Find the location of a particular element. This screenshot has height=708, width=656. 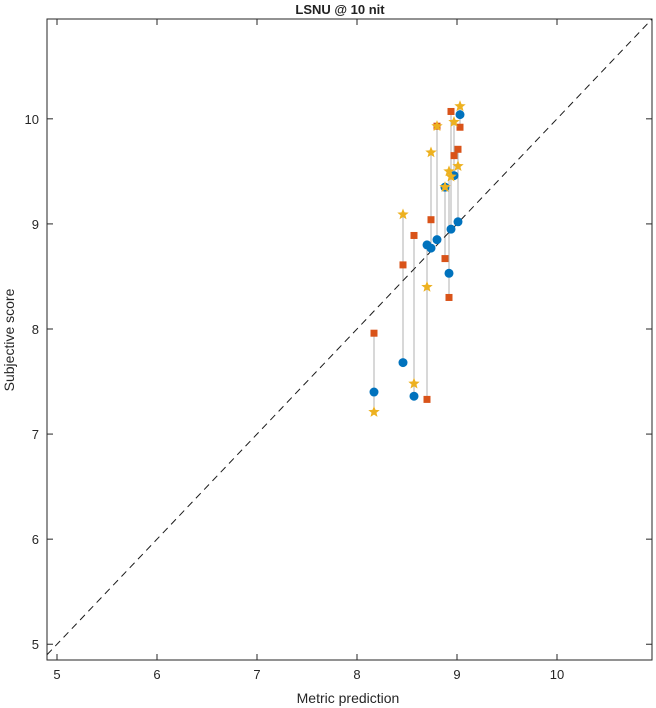

x-tick-label: 7 is located at coordinates (256, 674).